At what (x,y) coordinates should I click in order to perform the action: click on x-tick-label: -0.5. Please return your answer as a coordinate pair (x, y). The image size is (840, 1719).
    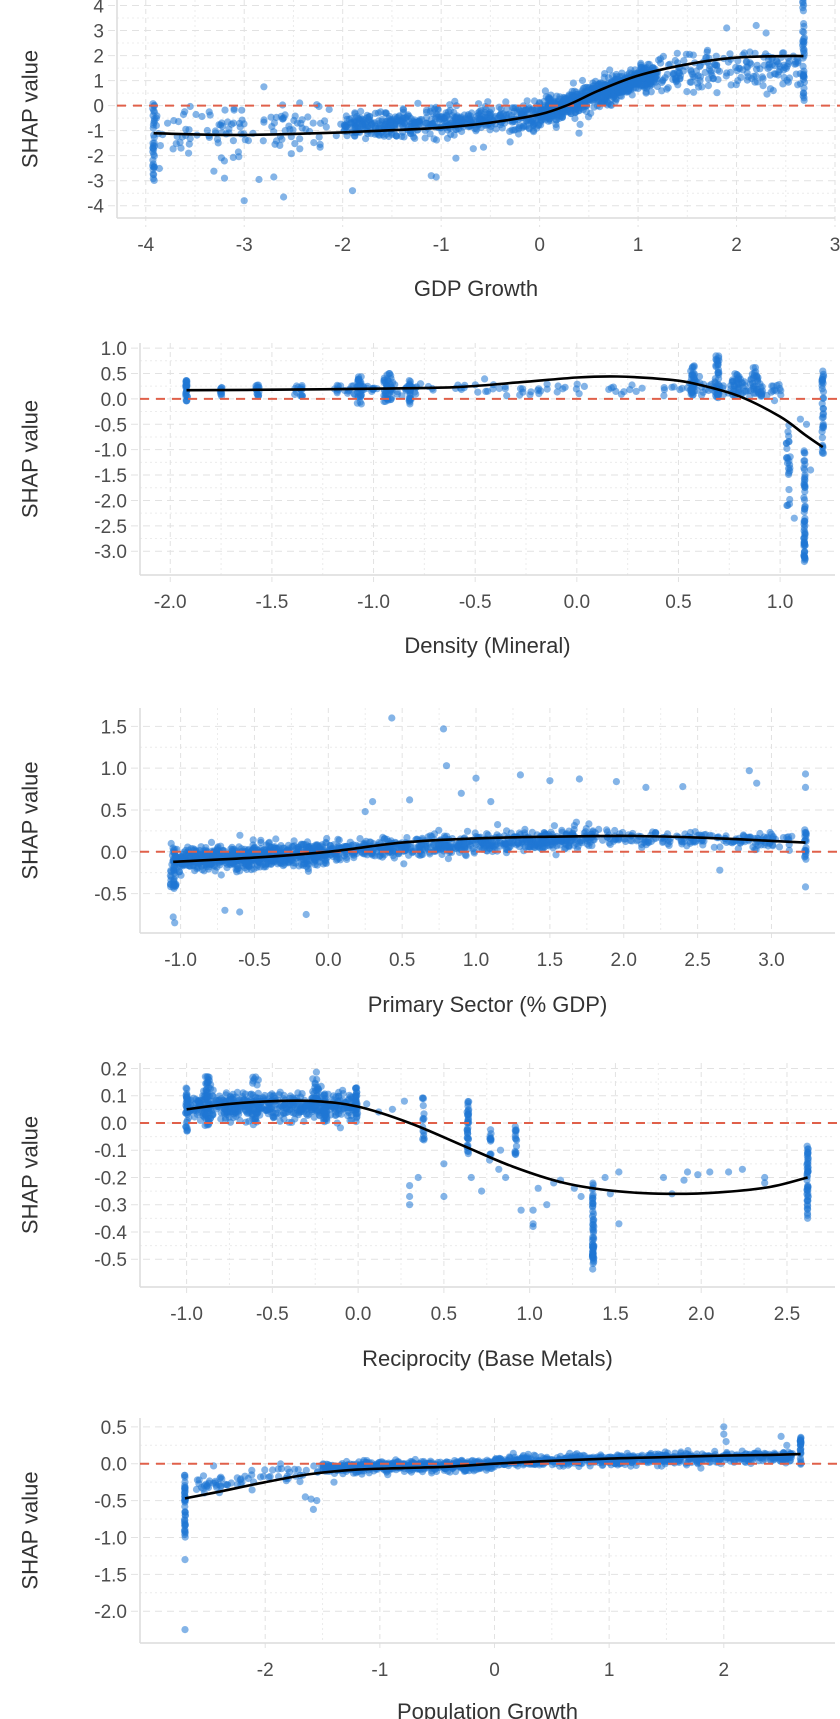
    Looking at the image, I should click on (272, 1314).